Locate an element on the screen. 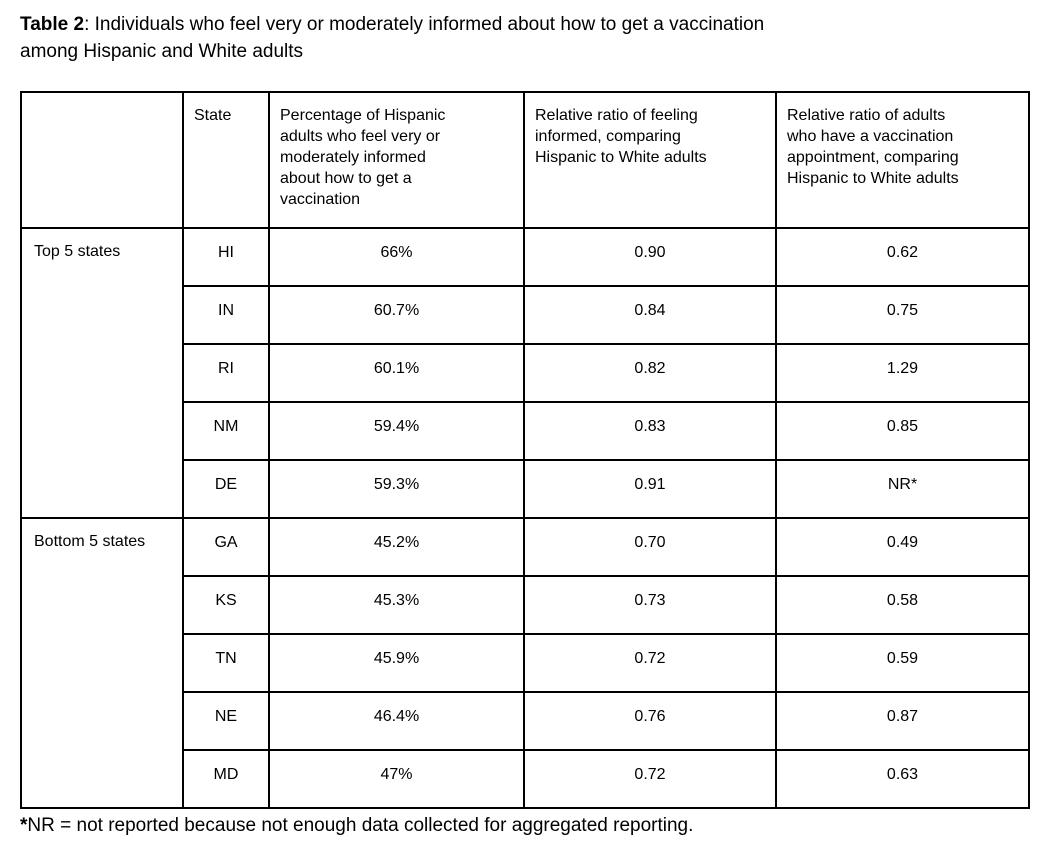  table-title-label: Table 2 is located at coordinates (52, 24).